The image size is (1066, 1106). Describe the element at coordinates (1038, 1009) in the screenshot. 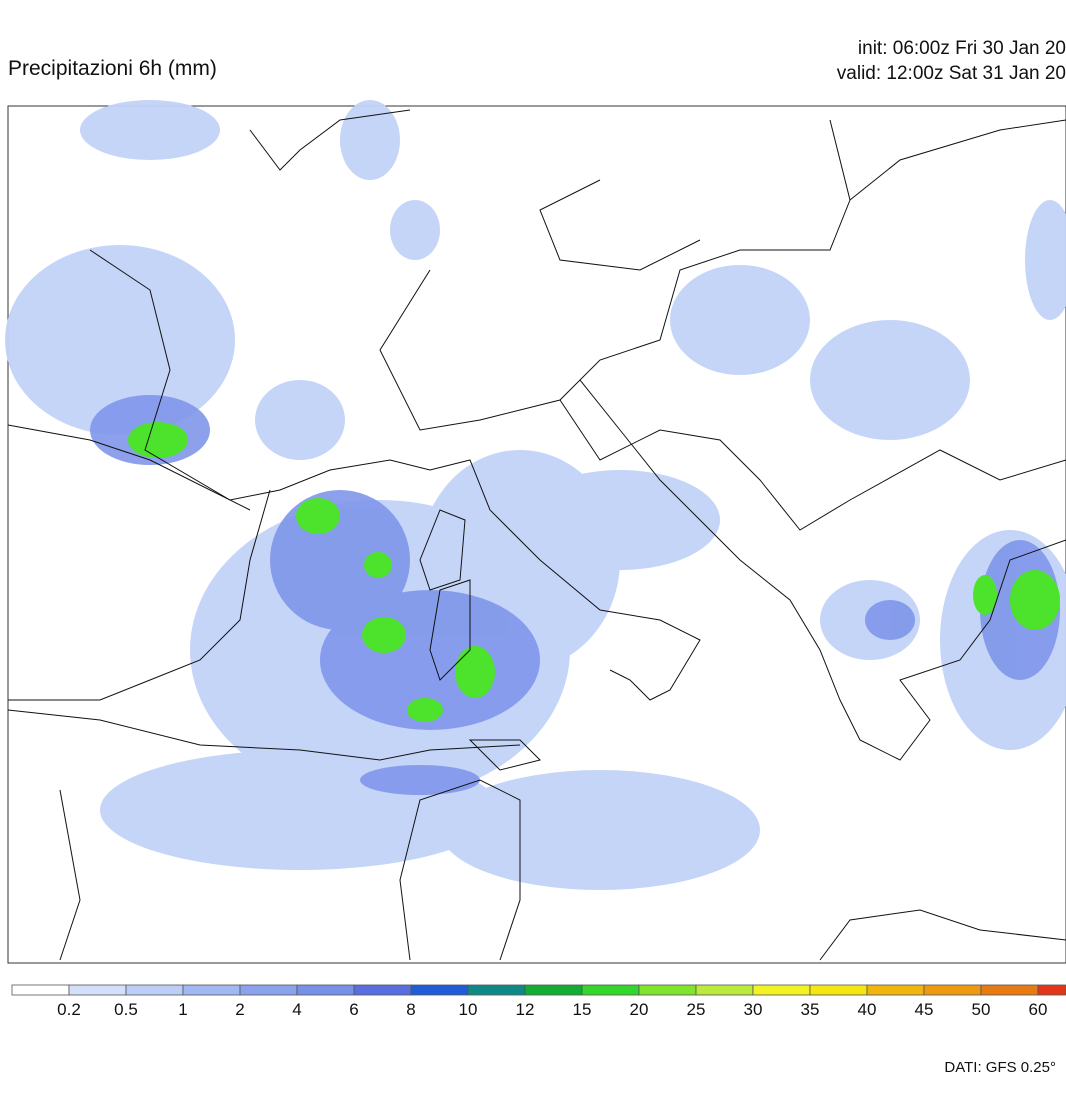

I see `legend-label: 60` at that location.